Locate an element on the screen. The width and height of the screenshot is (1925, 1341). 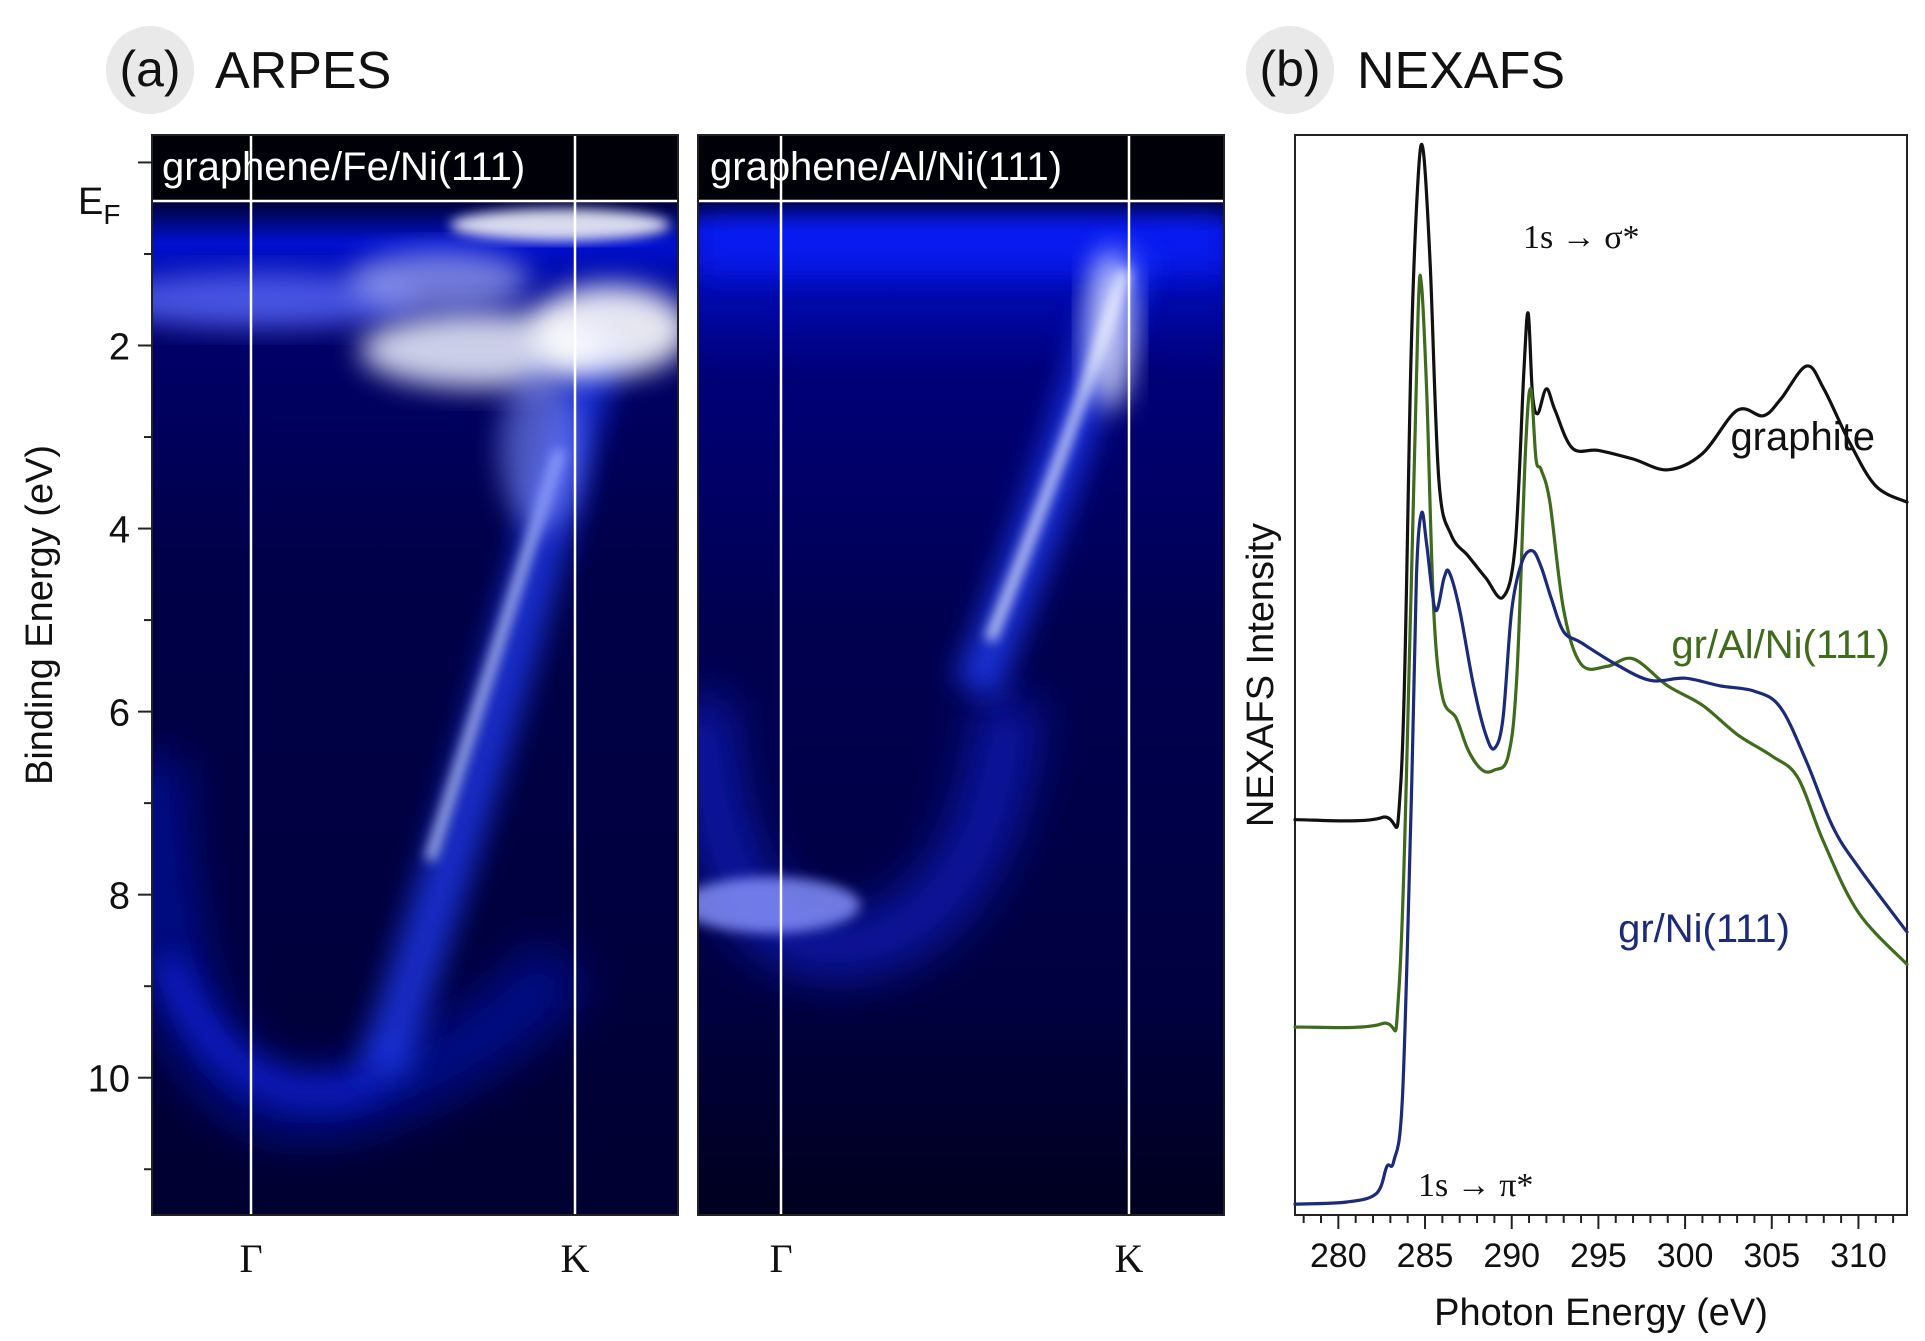
nexafs-x-axis: 280 285 290 295 300 305 310 is located at coordinates (1598, 1245).